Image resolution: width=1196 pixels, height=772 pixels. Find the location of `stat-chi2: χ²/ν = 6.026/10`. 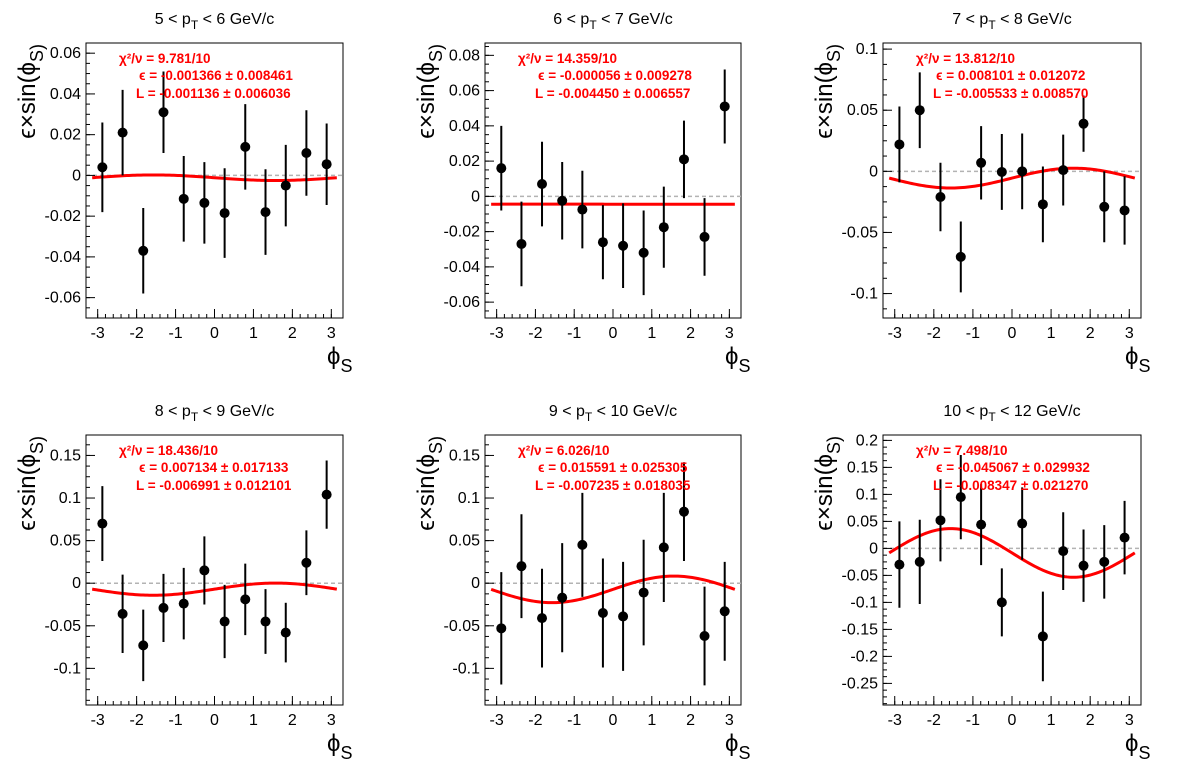

stat-chi2: χ²/ν = 6.026/10 is located at coordinates (563, 450).